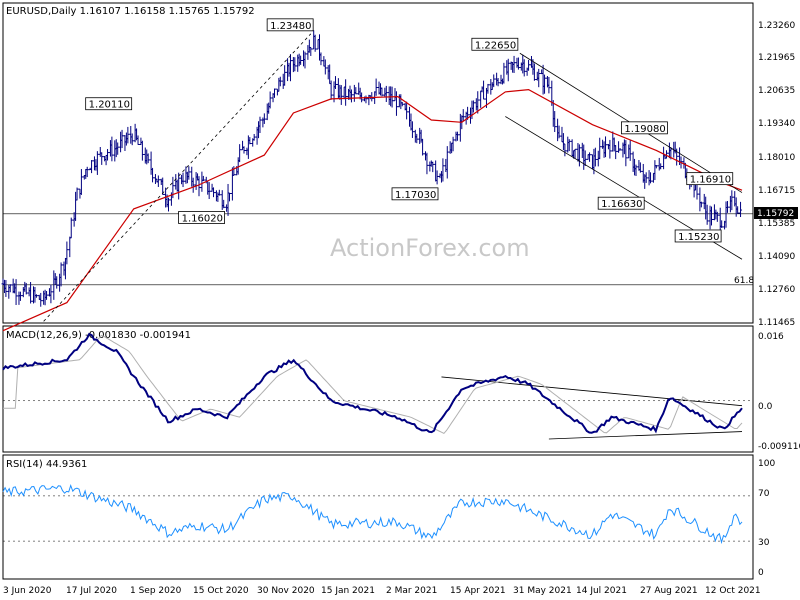  Describe the element at coordinates (766, 464) in the screenshot. I see `rsi-tick-label: 100` at that location.